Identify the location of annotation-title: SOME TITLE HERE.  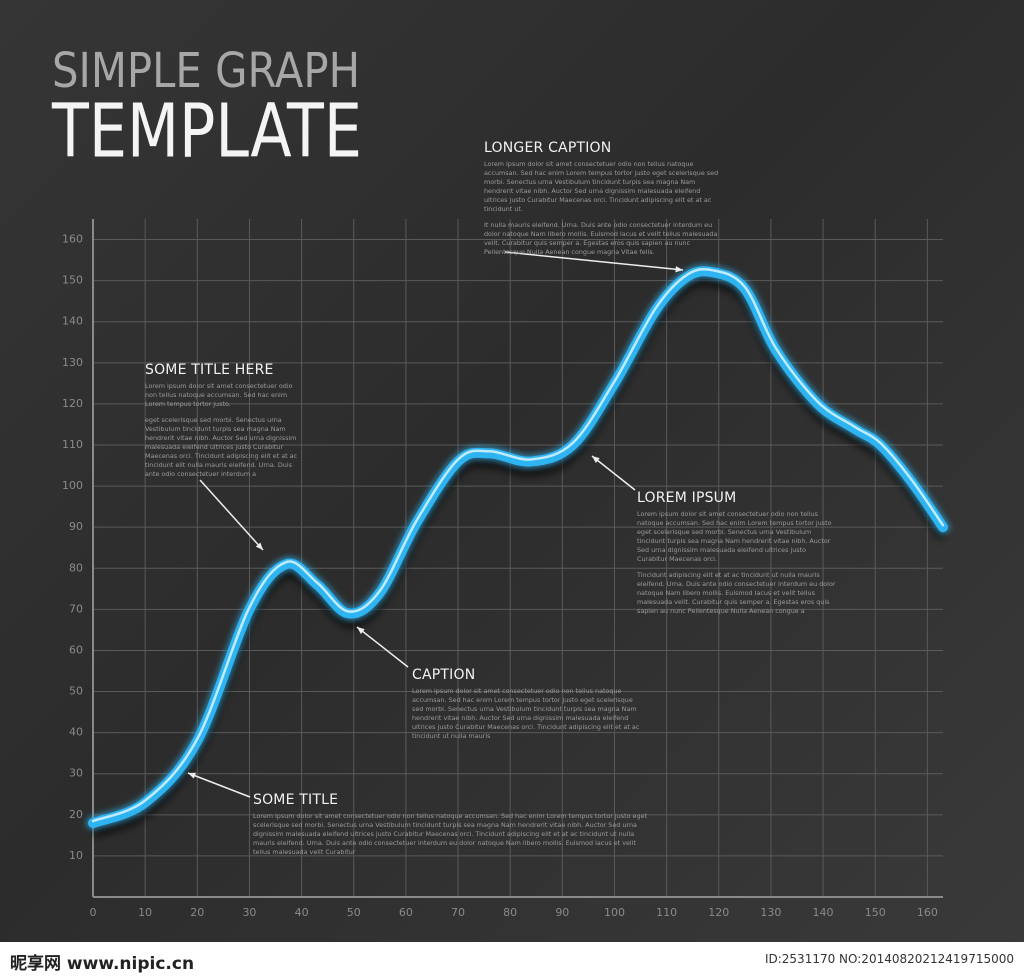
(209, 370).